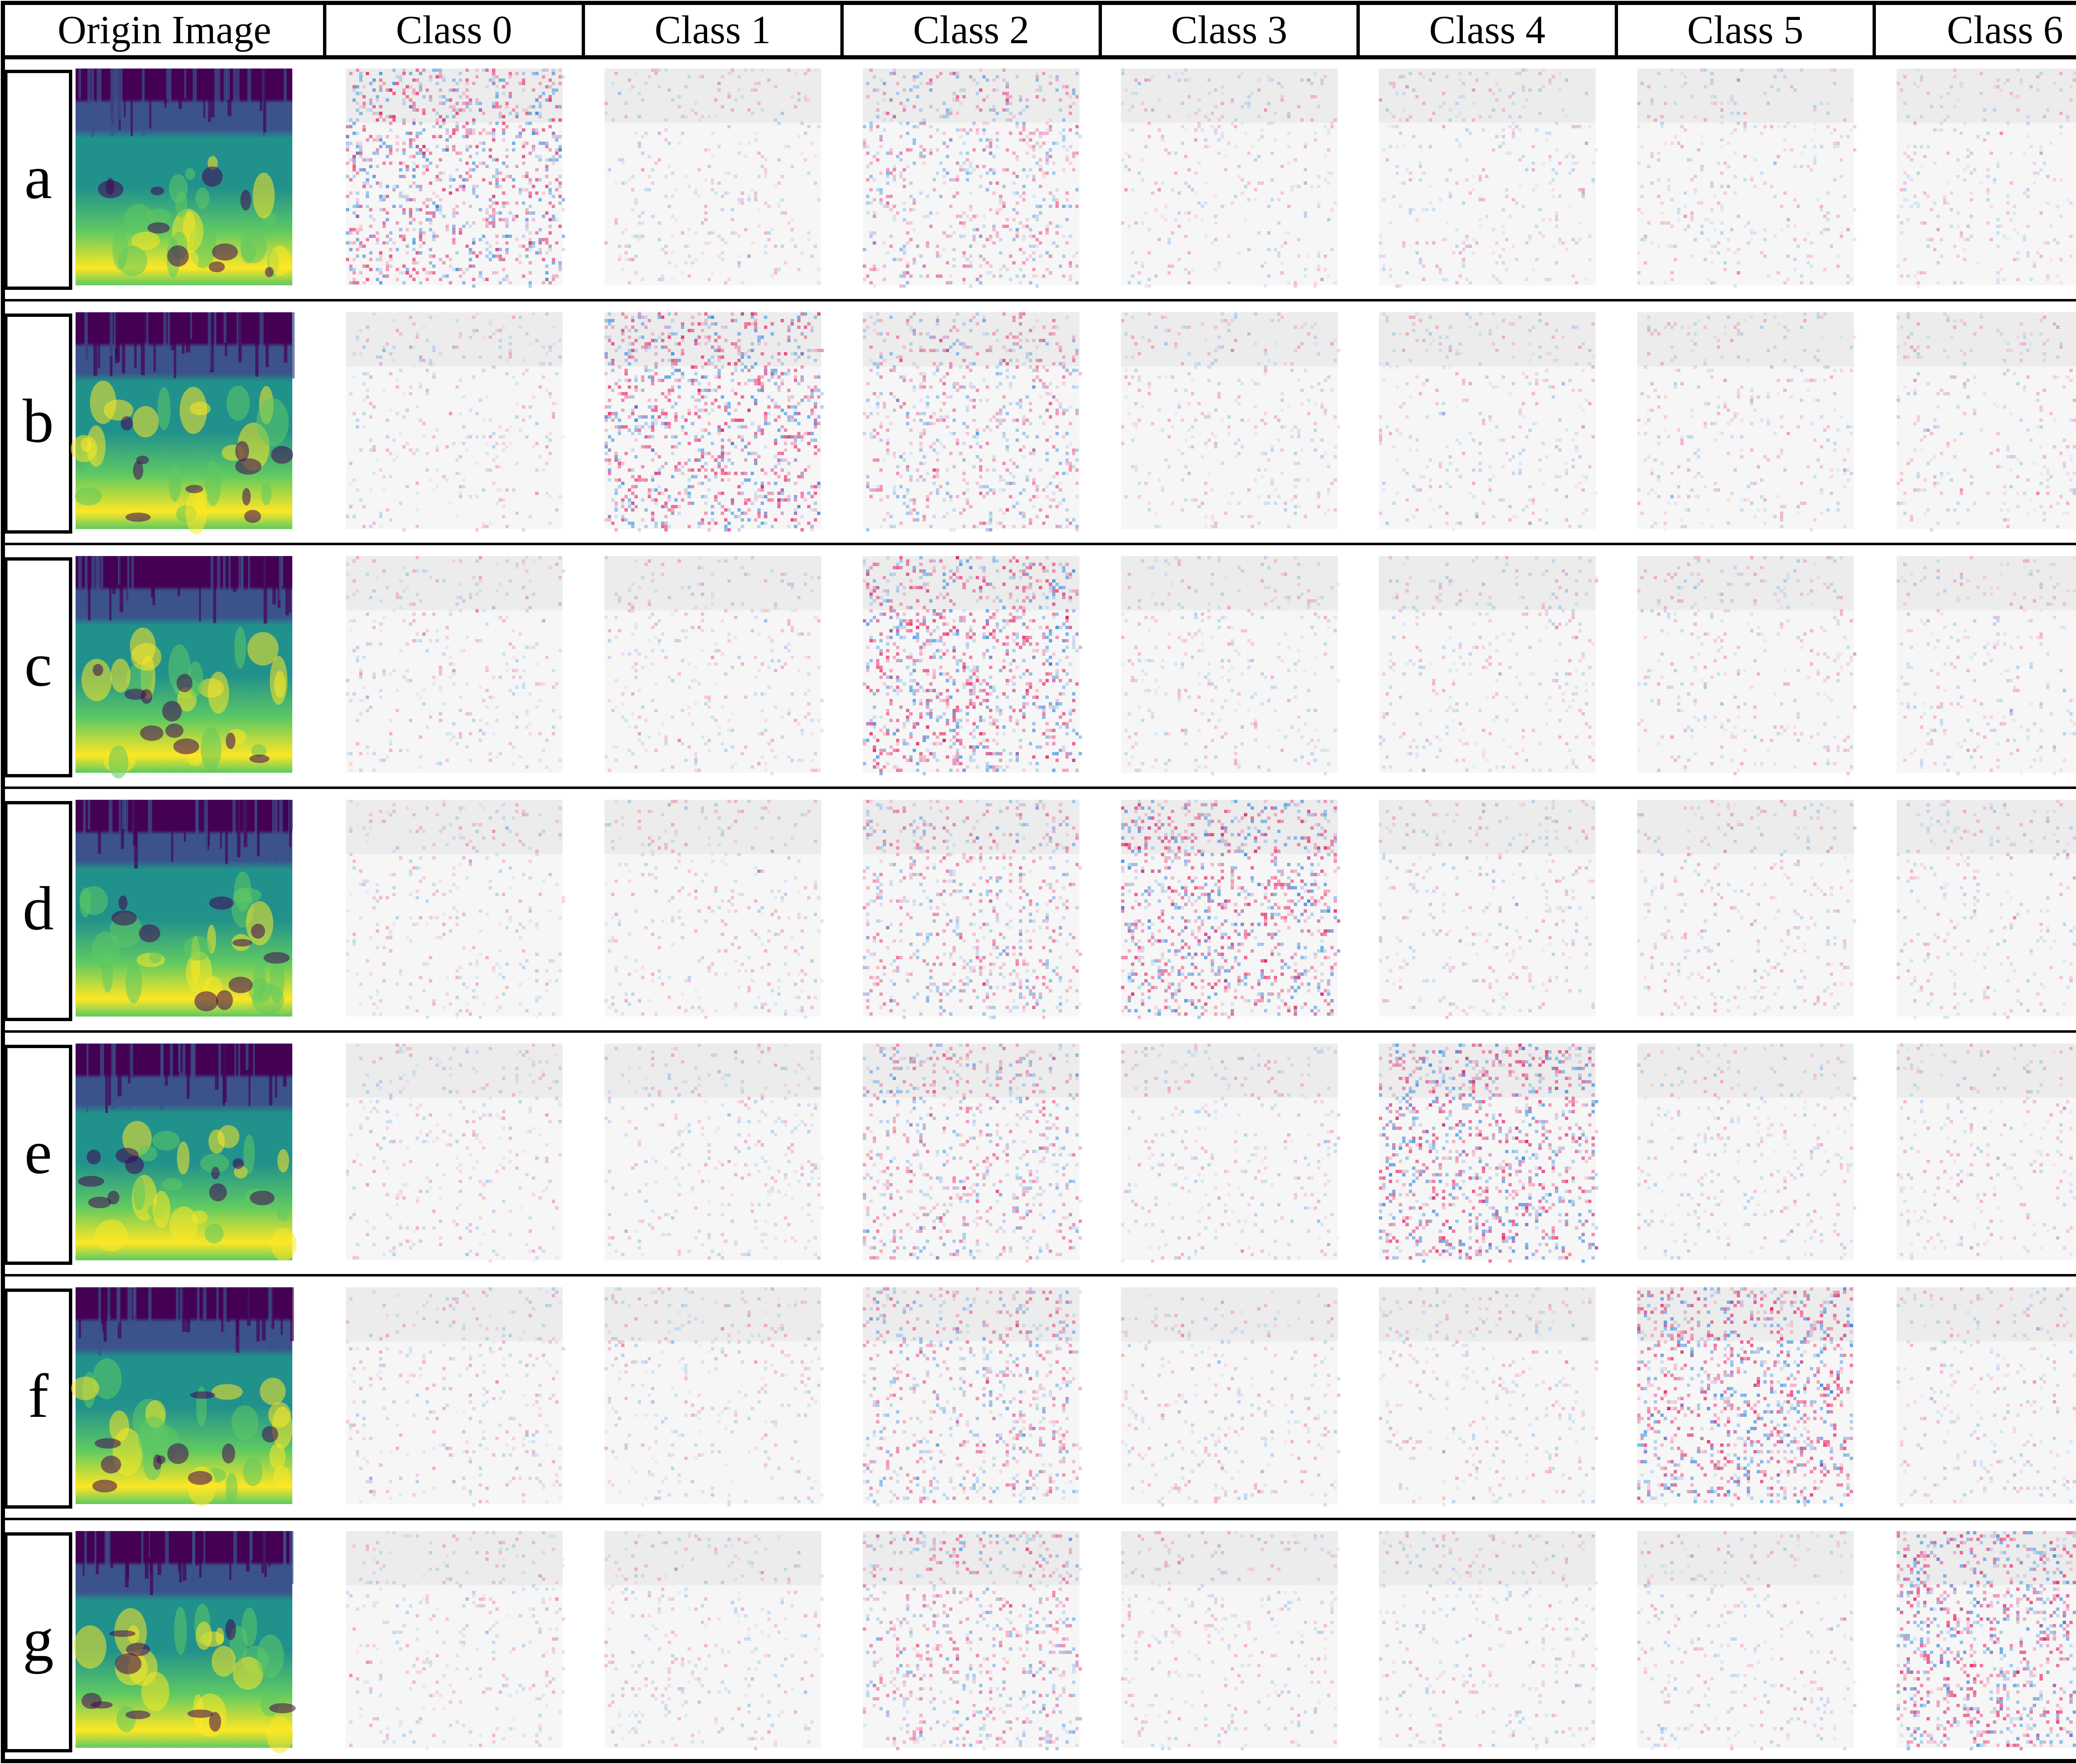 This screenshot has width=2076, height=1764. Describe the element at coordinates (454, 30) in the screenshot. I see `class-header-0: Class 0` at that location.